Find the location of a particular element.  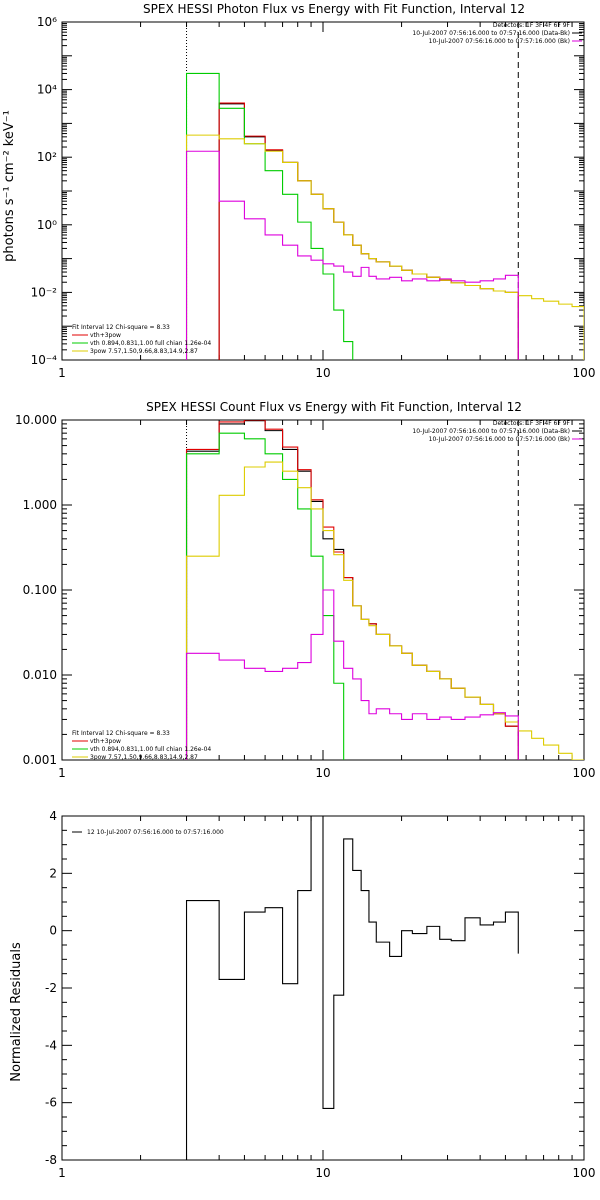

photon-flux-legend-line-2: vth+3pow is located at coordinates (105, 335).